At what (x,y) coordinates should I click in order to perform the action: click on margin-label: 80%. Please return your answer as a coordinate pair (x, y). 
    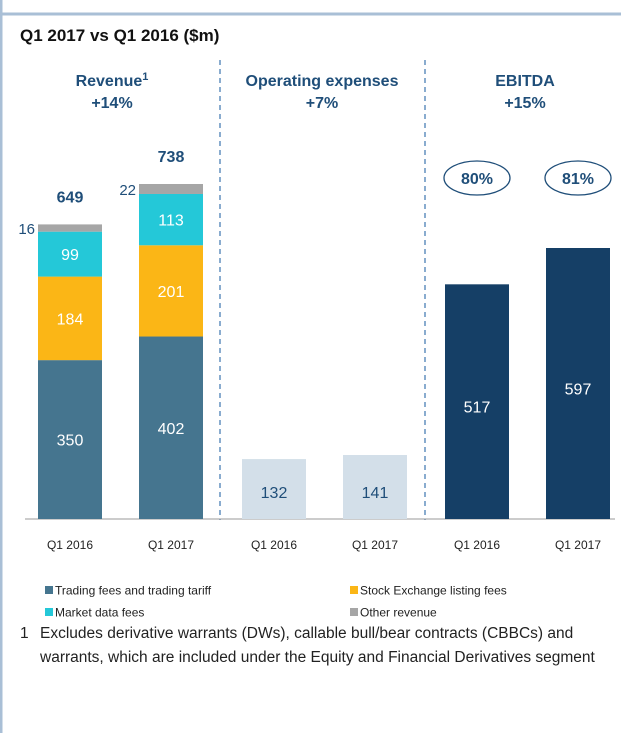
    Looking at the image, I should click on (477, 179).